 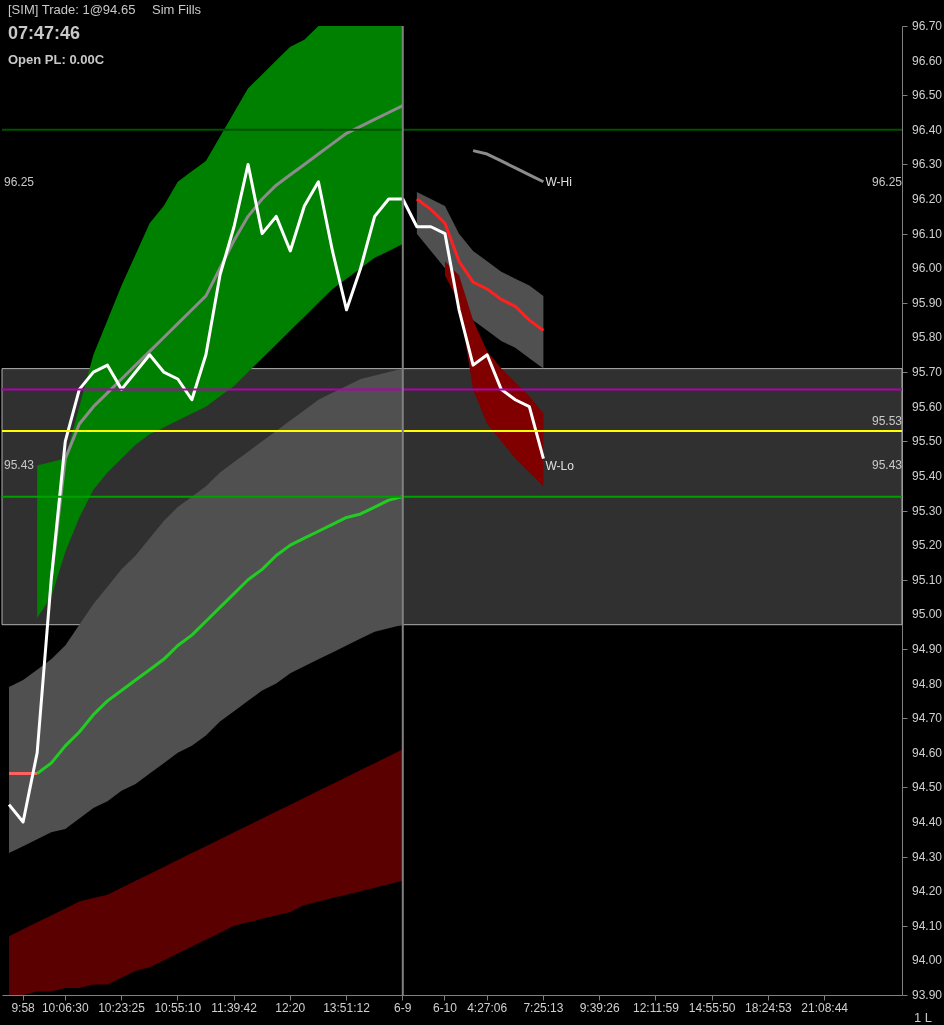 I want to click on annotation: W-Lo, so click(x=560, y=465).